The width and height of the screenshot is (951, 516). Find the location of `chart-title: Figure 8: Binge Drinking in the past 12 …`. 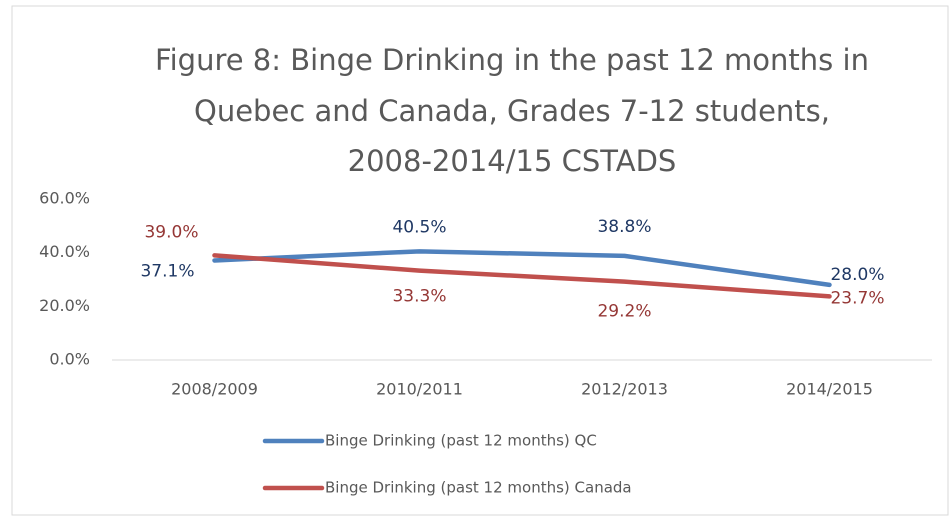

chart-title: Figure 8: Binge Drinking in the past 12 … is located at coordinates (512, 60).